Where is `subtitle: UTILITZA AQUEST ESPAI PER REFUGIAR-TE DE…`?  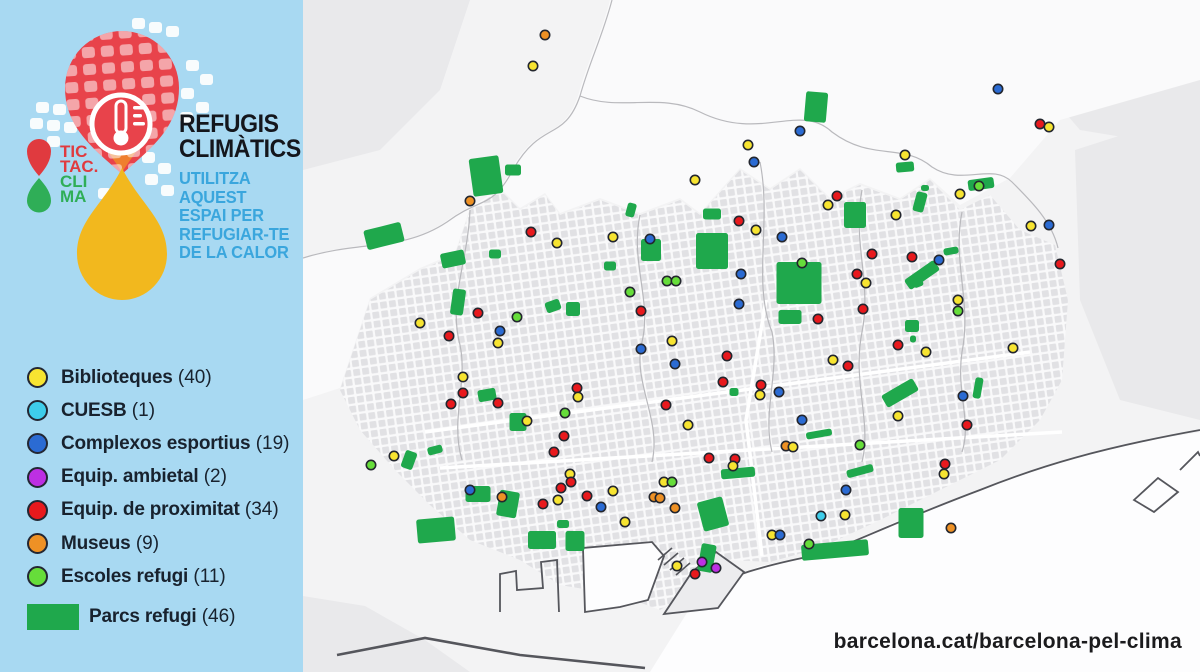
subtitle: UTILITZA AQUEST ESPAI PER REFUGIAR-TE DE… is located at coordinates (242, 215).